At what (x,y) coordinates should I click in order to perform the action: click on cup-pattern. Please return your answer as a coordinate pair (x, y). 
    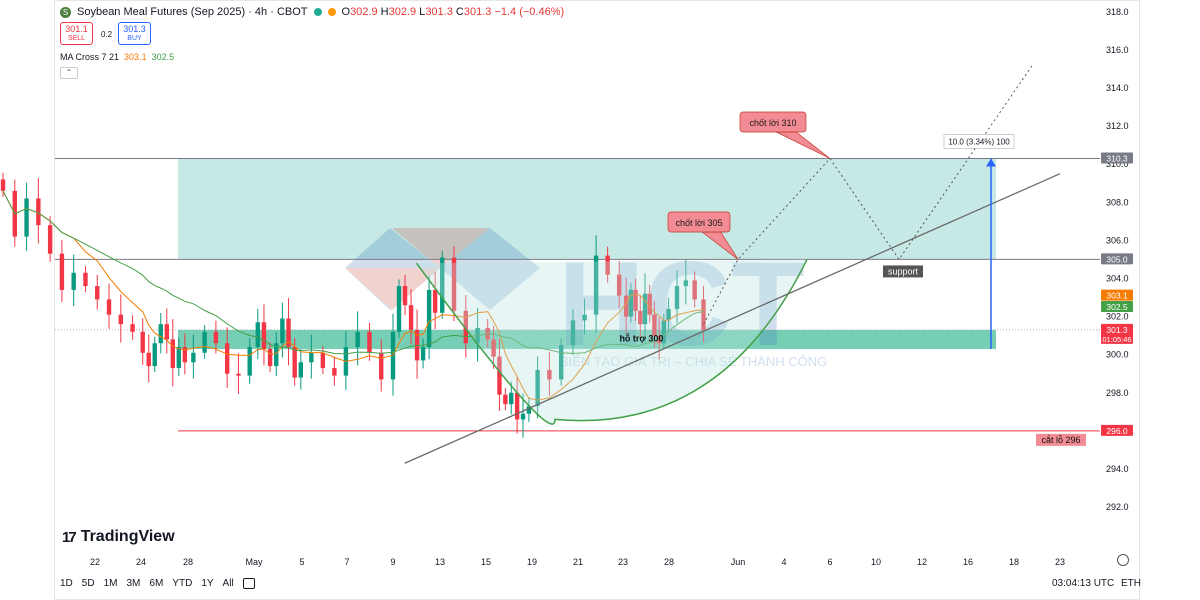
    Looking at the image, I should click on (611, 342).